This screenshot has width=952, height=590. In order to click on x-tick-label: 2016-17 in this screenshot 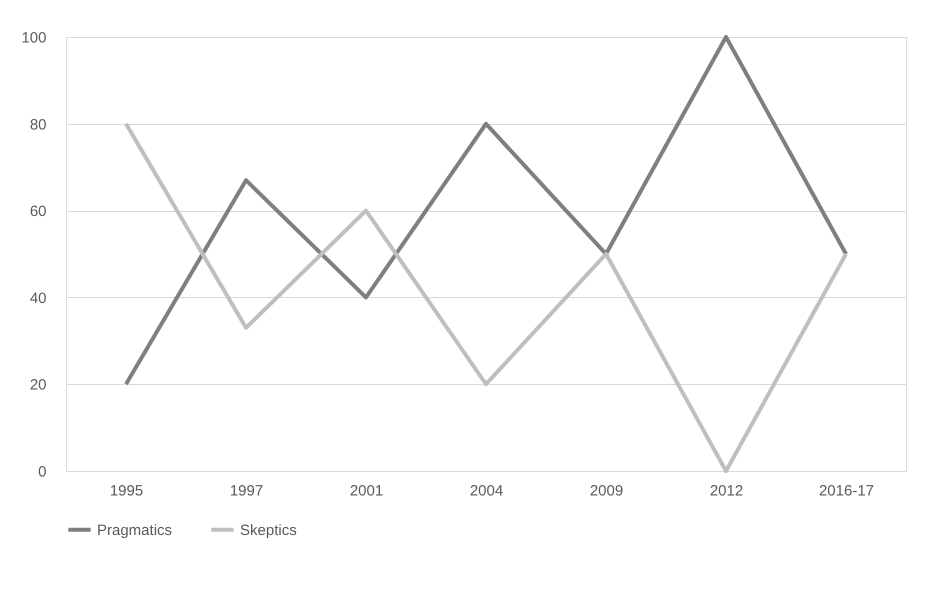, I will do `click(846, 491)`.